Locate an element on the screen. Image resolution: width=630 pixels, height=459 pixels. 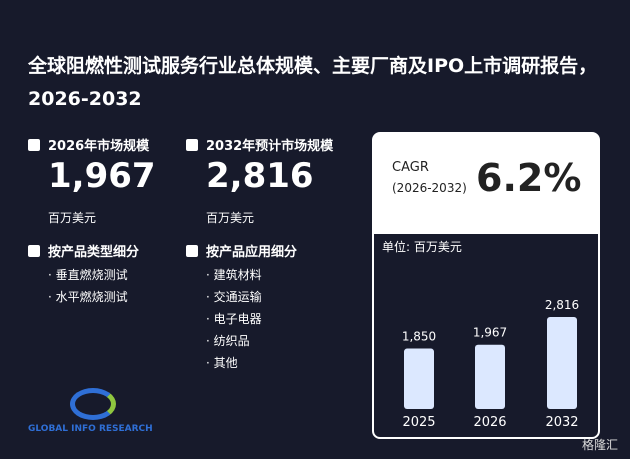
value-label: 1,850 is located at coordinates (419, 337).